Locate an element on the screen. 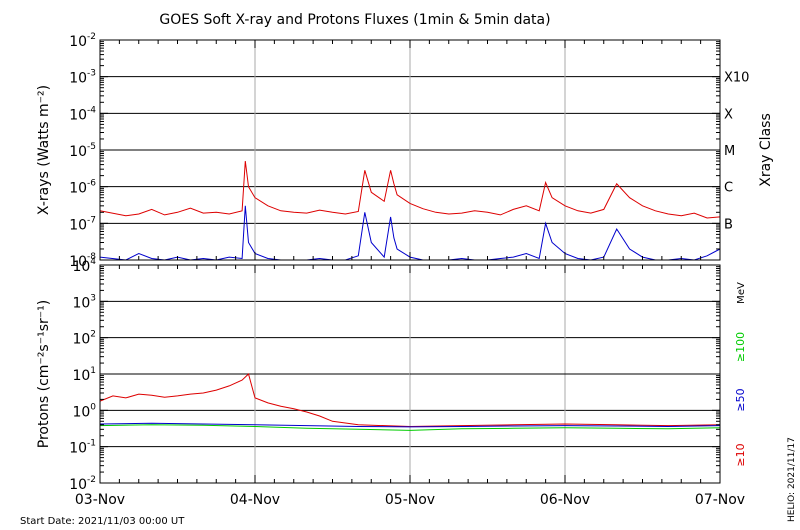 The width and height of the screenshot is (800, 530). xray-class-label: C is located at coordinates (728, 188).